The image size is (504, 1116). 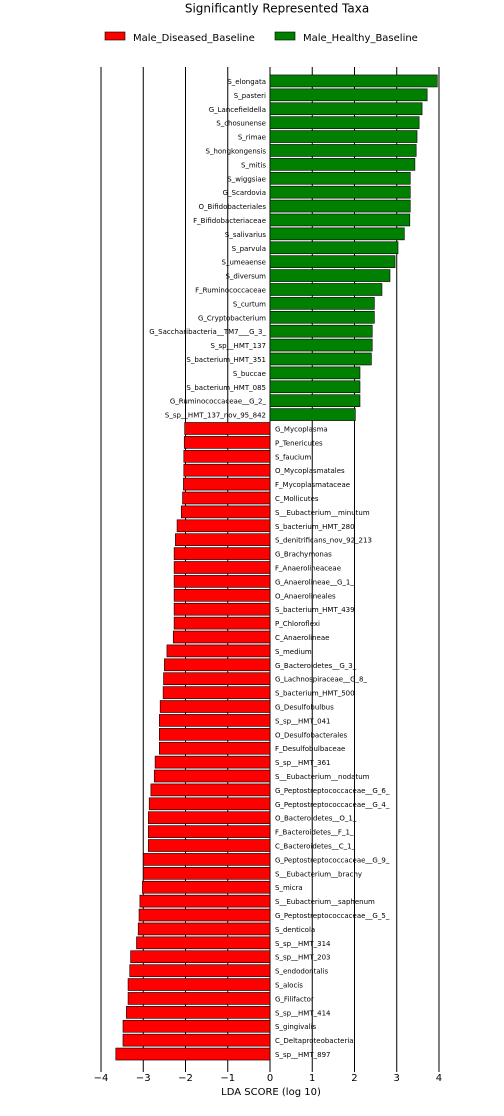 What do you see at coordinates (232, 318) in the screenshot?
I see `category-label: G_Cryptobacterium` at bounding box center [232, 318].